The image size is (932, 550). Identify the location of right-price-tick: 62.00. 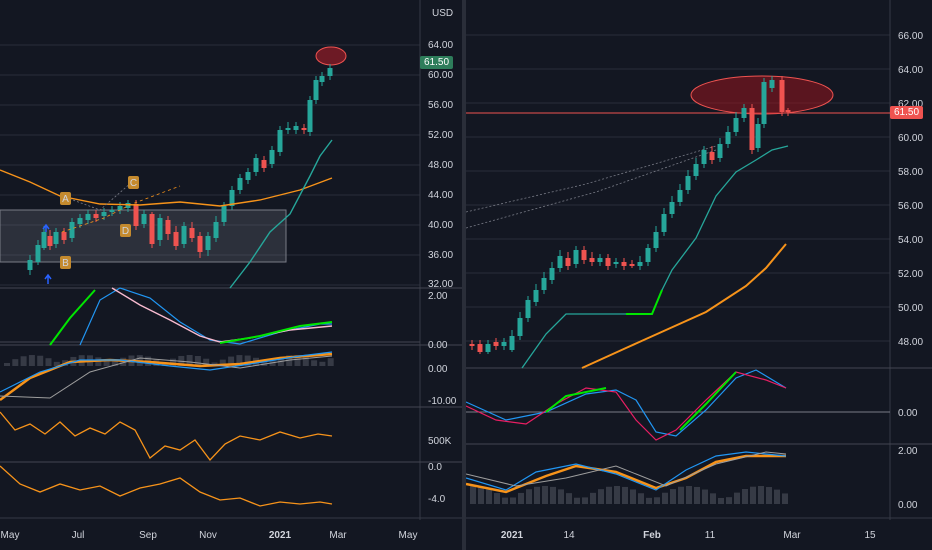
(910, 104).